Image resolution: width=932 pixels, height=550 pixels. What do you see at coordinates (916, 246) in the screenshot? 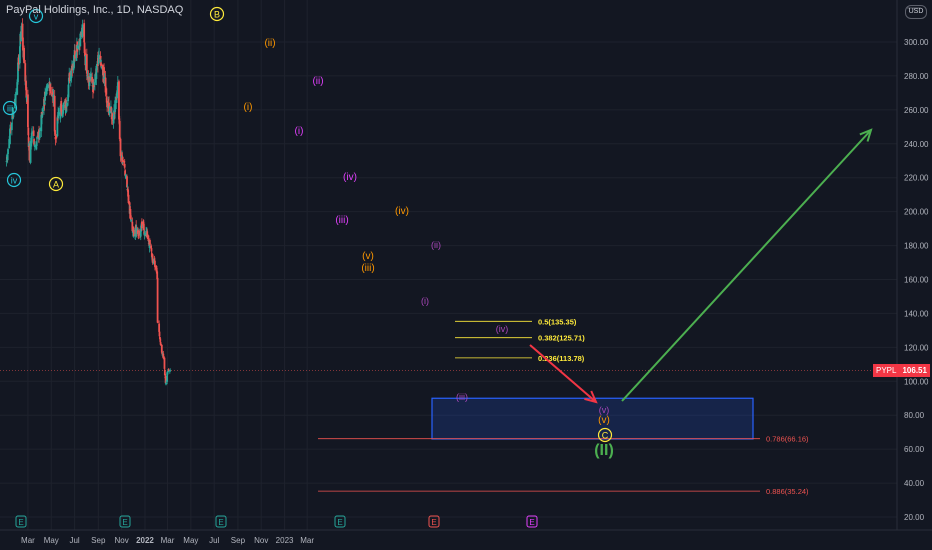
I see `y-tick-label: 180.00` at bounding box center [916, 246].